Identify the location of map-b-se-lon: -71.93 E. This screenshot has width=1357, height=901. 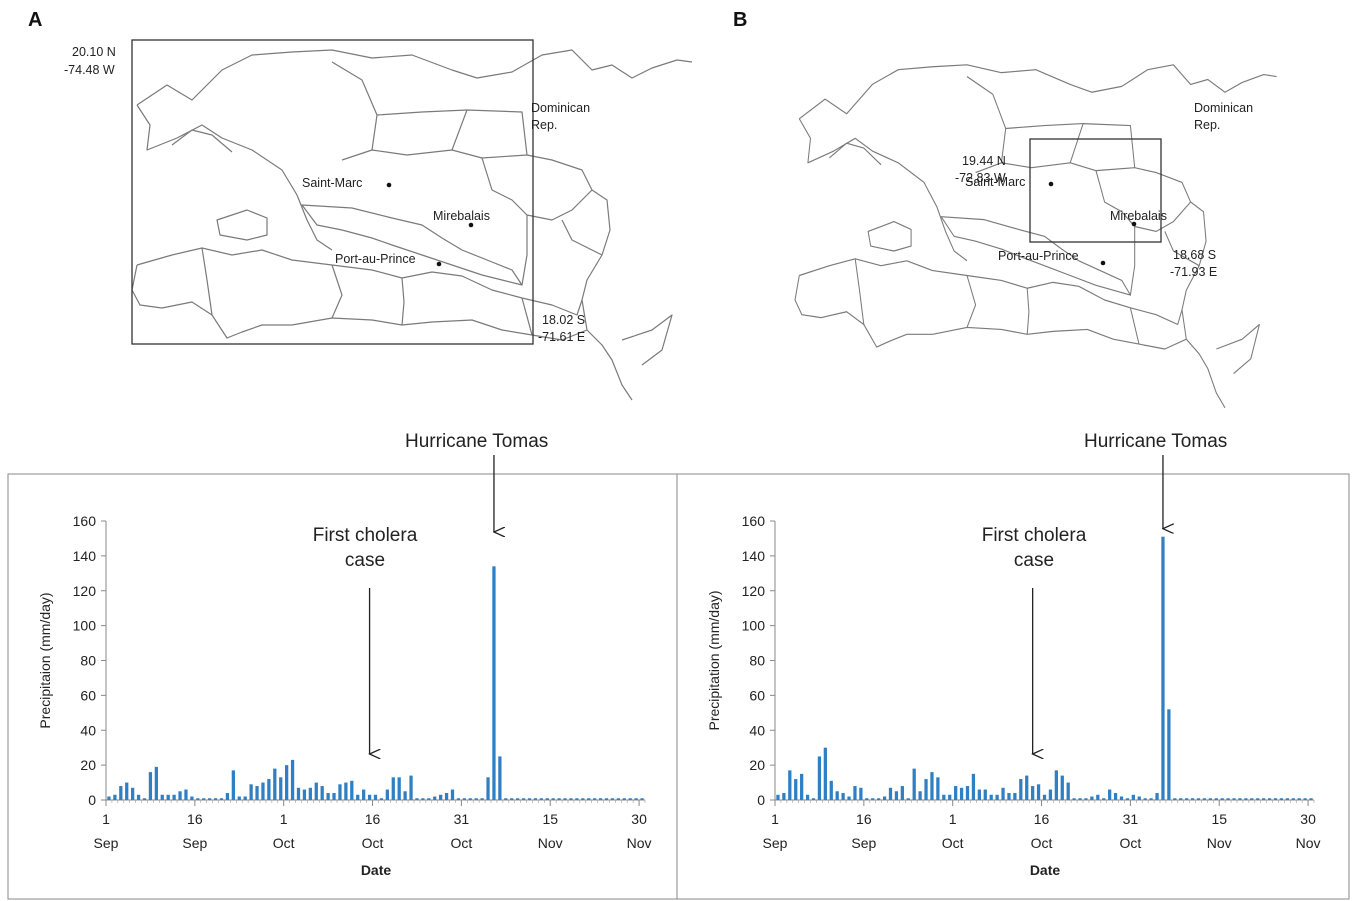
(1193, 272).